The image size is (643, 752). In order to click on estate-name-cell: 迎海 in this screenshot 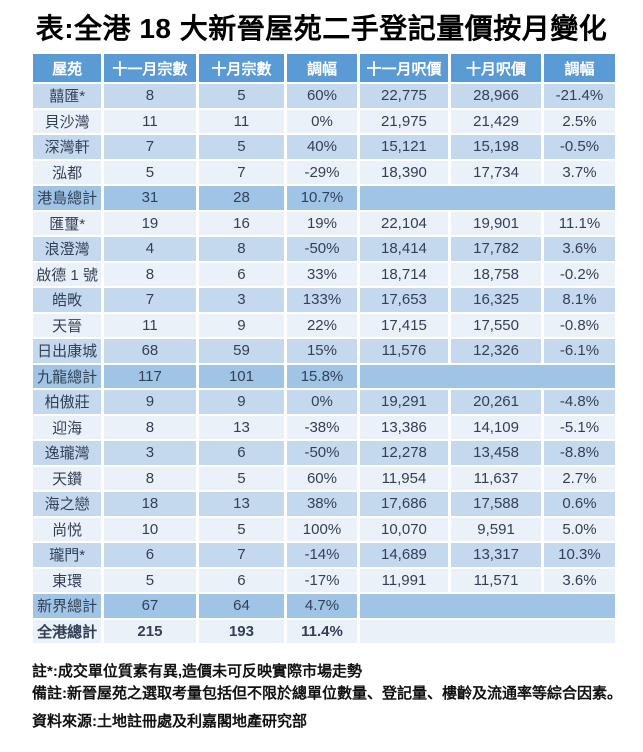, I will do `click(67, 427)`.